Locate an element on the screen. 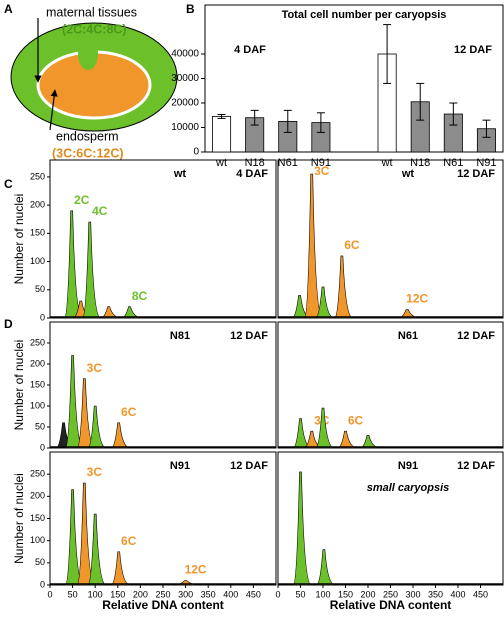 The width and height of the screenshot is (504, 627). panel-label: A is located at coordinates (8, 9).